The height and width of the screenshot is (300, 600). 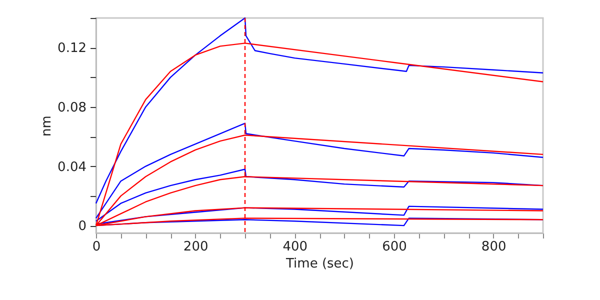 What do you see at coordinates (72, 167) in the screenshot?
I see `y-tick-label: 0.04` at bounding box center [72, 167].